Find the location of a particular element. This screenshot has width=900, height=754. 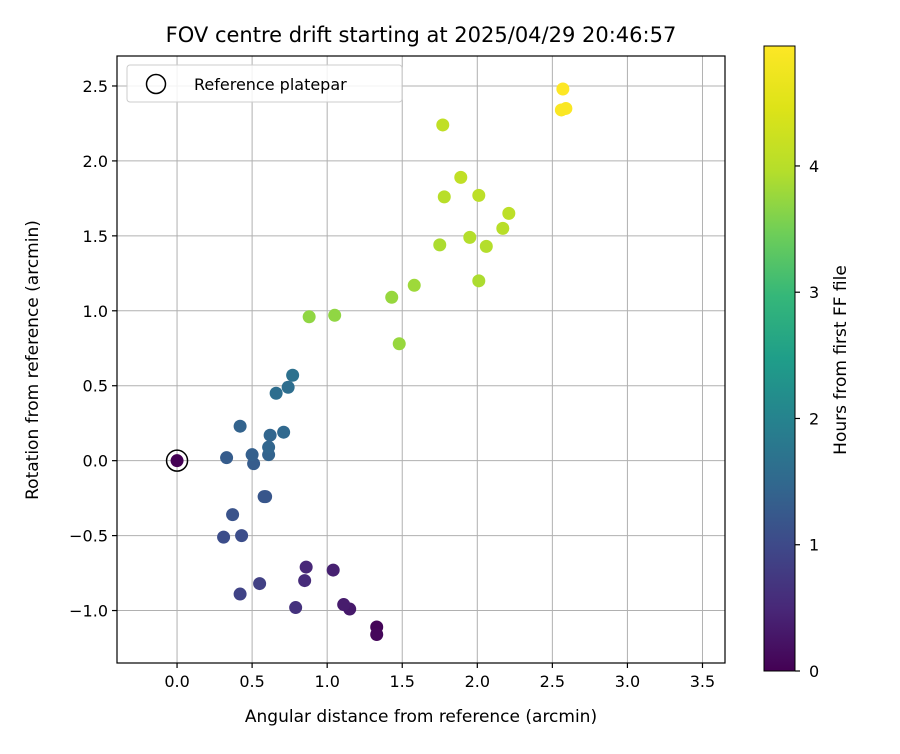

x-tick-label: 1.0 is located at coordinates (326, 681).